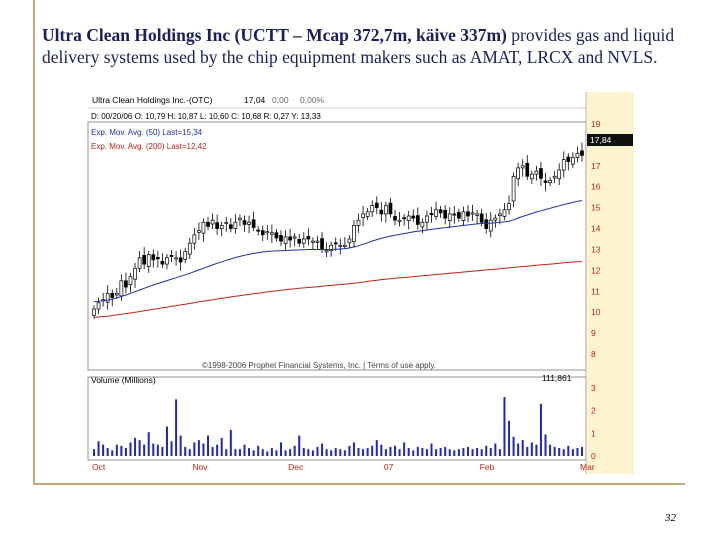  Describe the element at coordinates (343, 467) in the screenshot. I see `x-axis-labels: Oct Nov Dec 07 Feb Mar` at that location.